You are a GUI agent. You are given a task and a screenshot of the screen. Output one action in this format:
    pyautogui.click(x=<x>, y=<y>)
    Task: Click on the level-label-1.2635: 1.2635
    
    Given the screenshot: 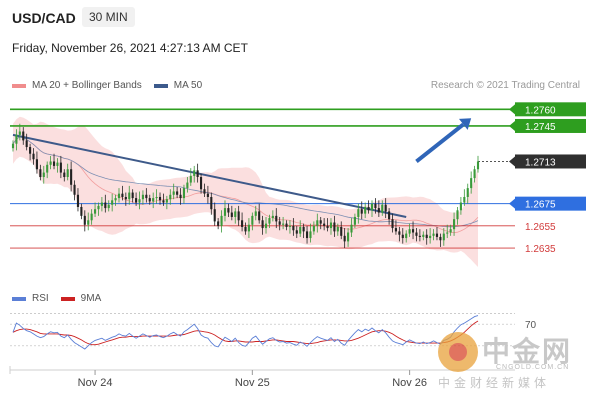 What is the action you would take?
    pyautogui.click(x=540, y=249)
    